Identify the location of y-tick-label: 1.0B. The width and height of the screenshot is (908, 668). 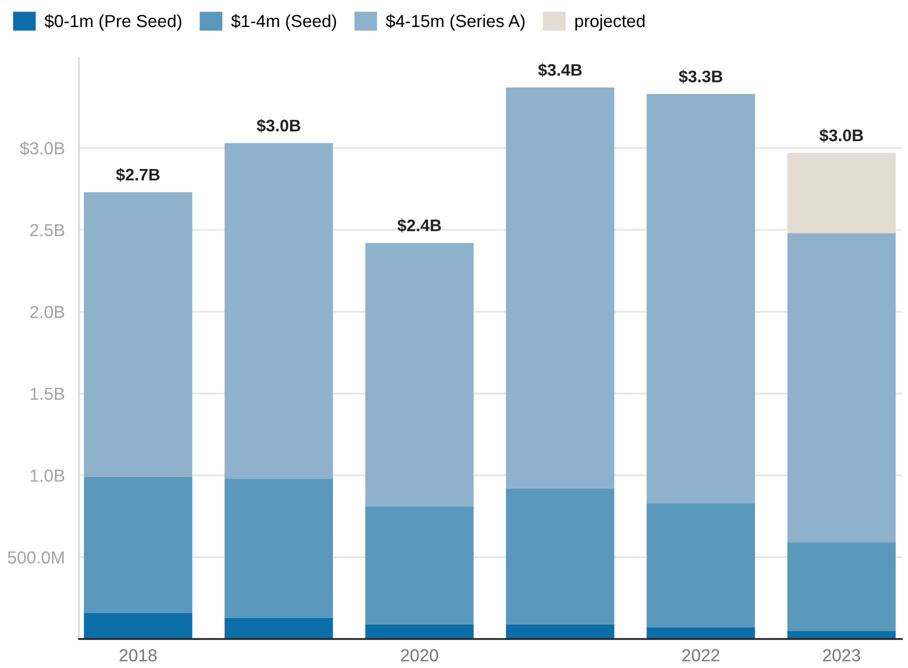
(47, 476).